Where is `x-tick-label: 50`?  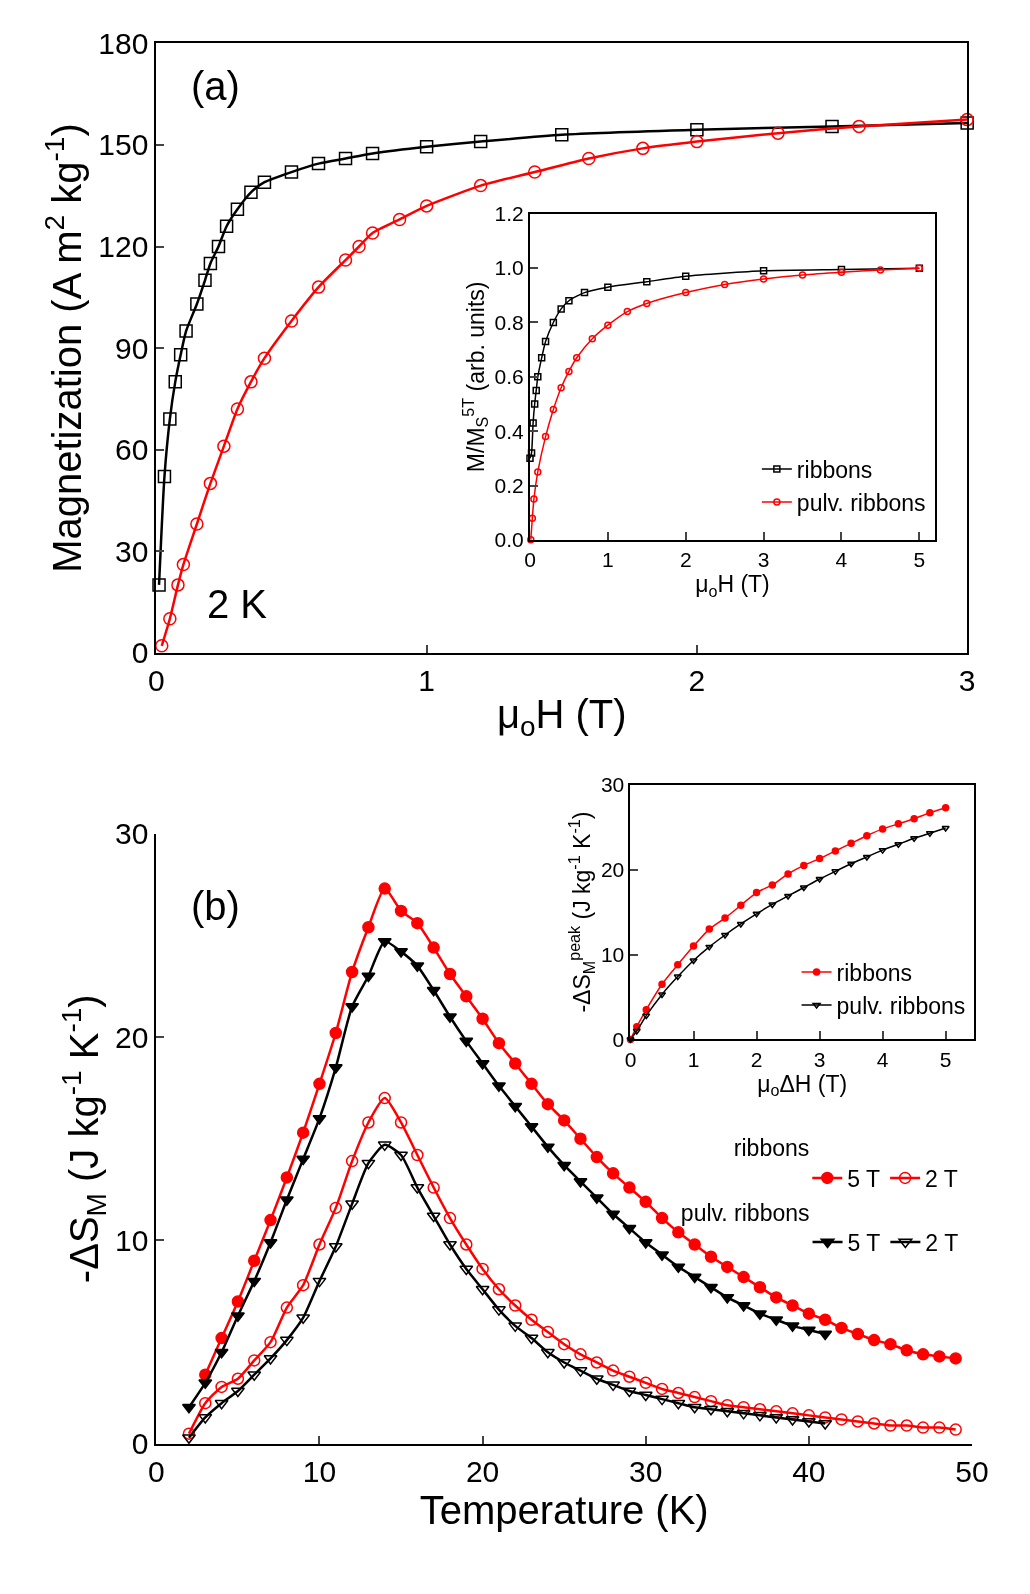 x-tick-label: 50 is located at coordinates (972, 1471).